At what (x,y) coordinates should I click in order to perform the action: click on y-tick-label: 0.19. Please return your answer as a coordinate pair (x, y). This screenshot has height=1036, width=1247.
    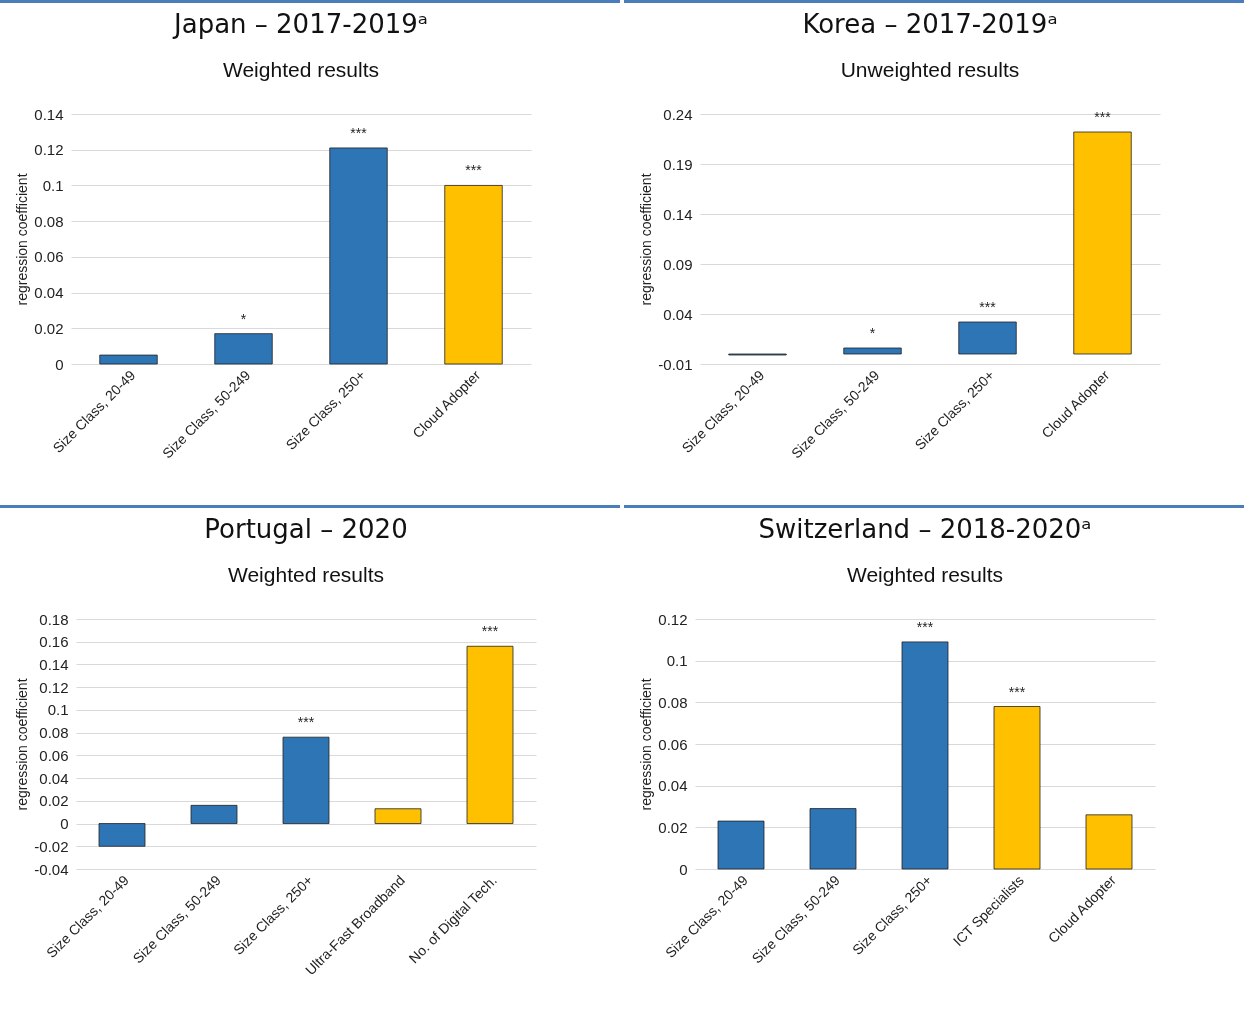
    Looking at the image, I should click on (678, 164).